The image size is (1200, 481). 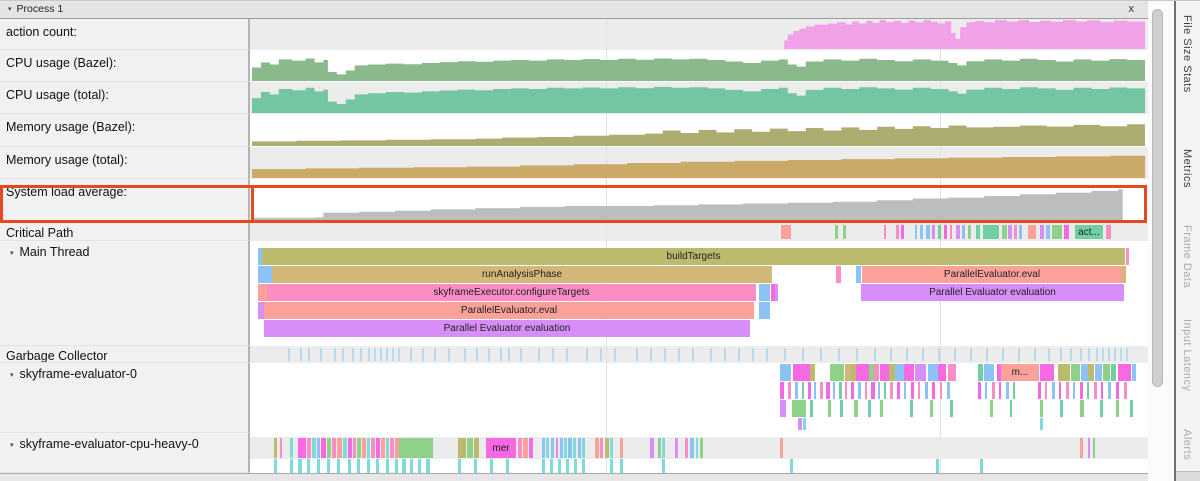 I want to click on event-slice-mer: mer, so click(x=501, y=448).